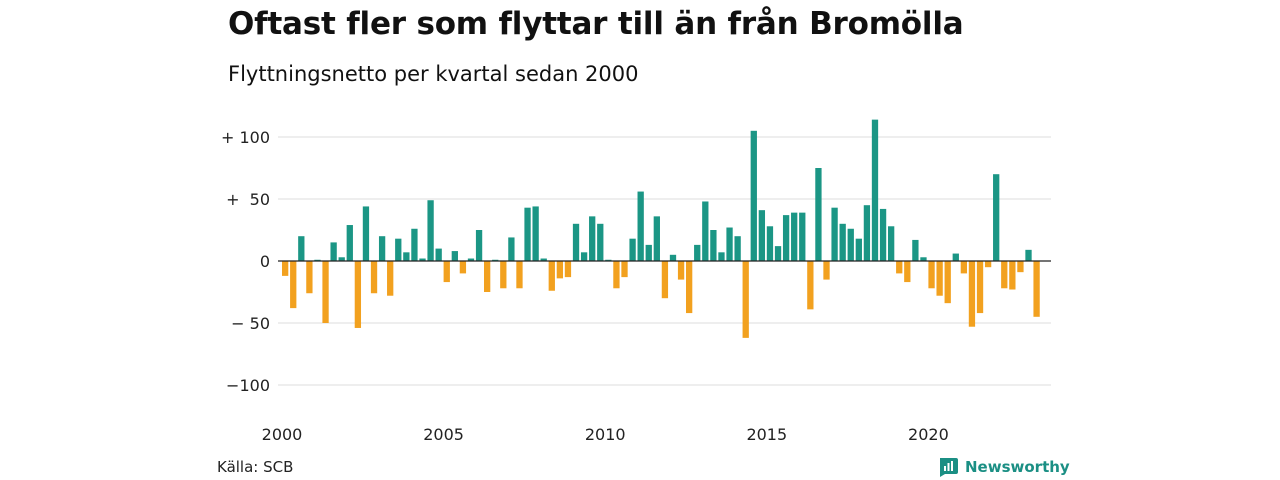 The width and height of the screenshot is (1280, 480). I want to click on source-note: Källa: SCB, so click(255, 467).